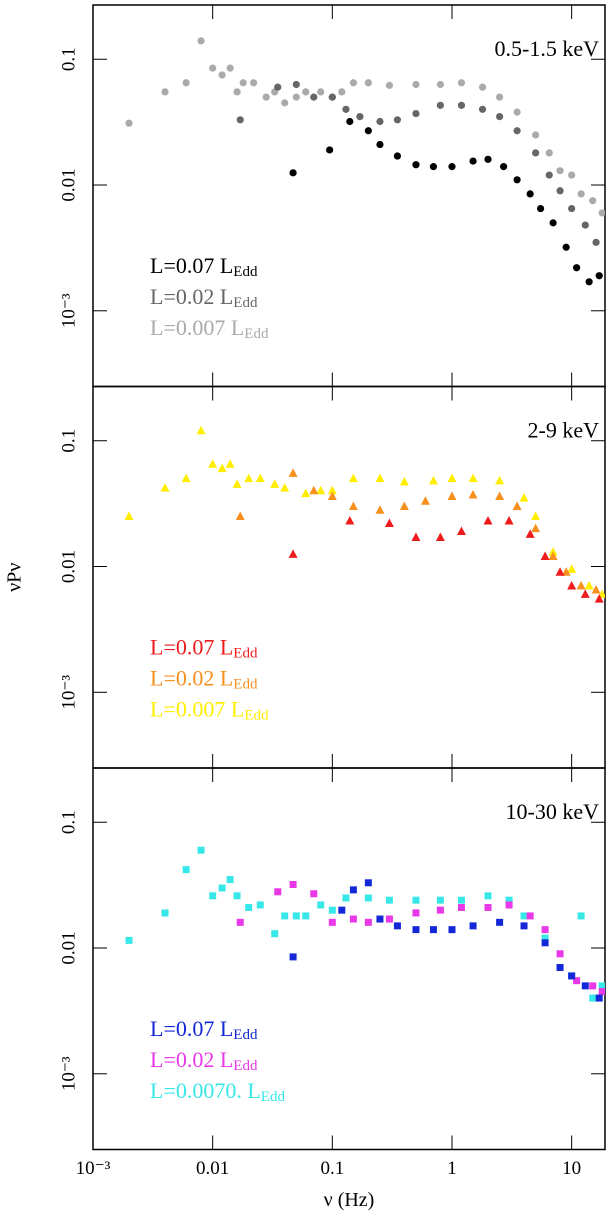 The height and width of the screenshot is (1217, 608). What do you see at coordinates (68, 310) in the screenshot?
I see `y-tick-label: 10⁻³` at bounding box center [68, 310].